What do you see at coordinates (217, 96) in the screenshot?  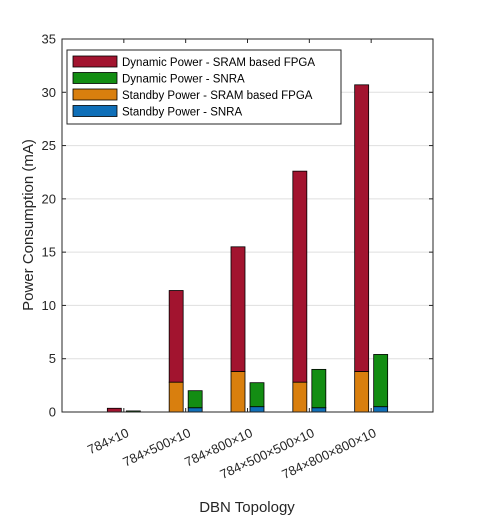 I see `legend-label: Standby Power - SRAM based FPGA` at bounding box center [217, 96].